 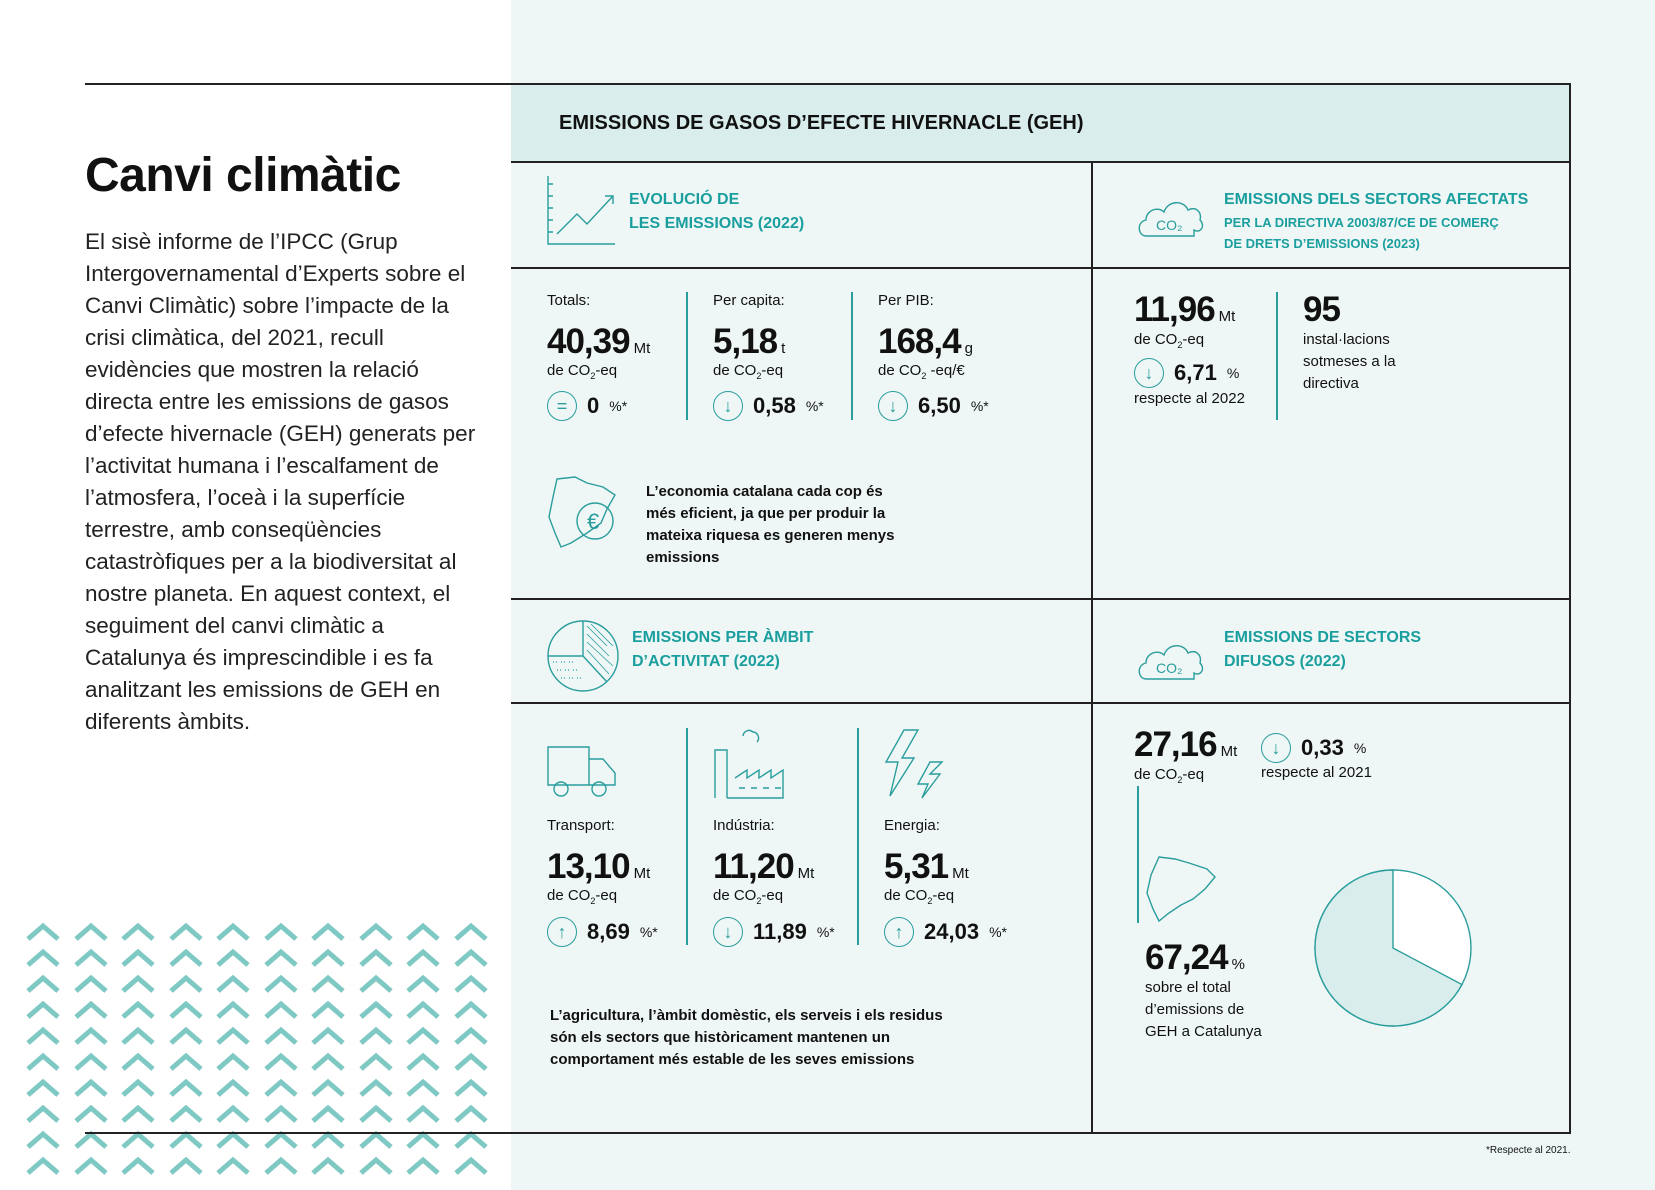 I want to click on stat-label: Totals:, so click(x=569, y=300).